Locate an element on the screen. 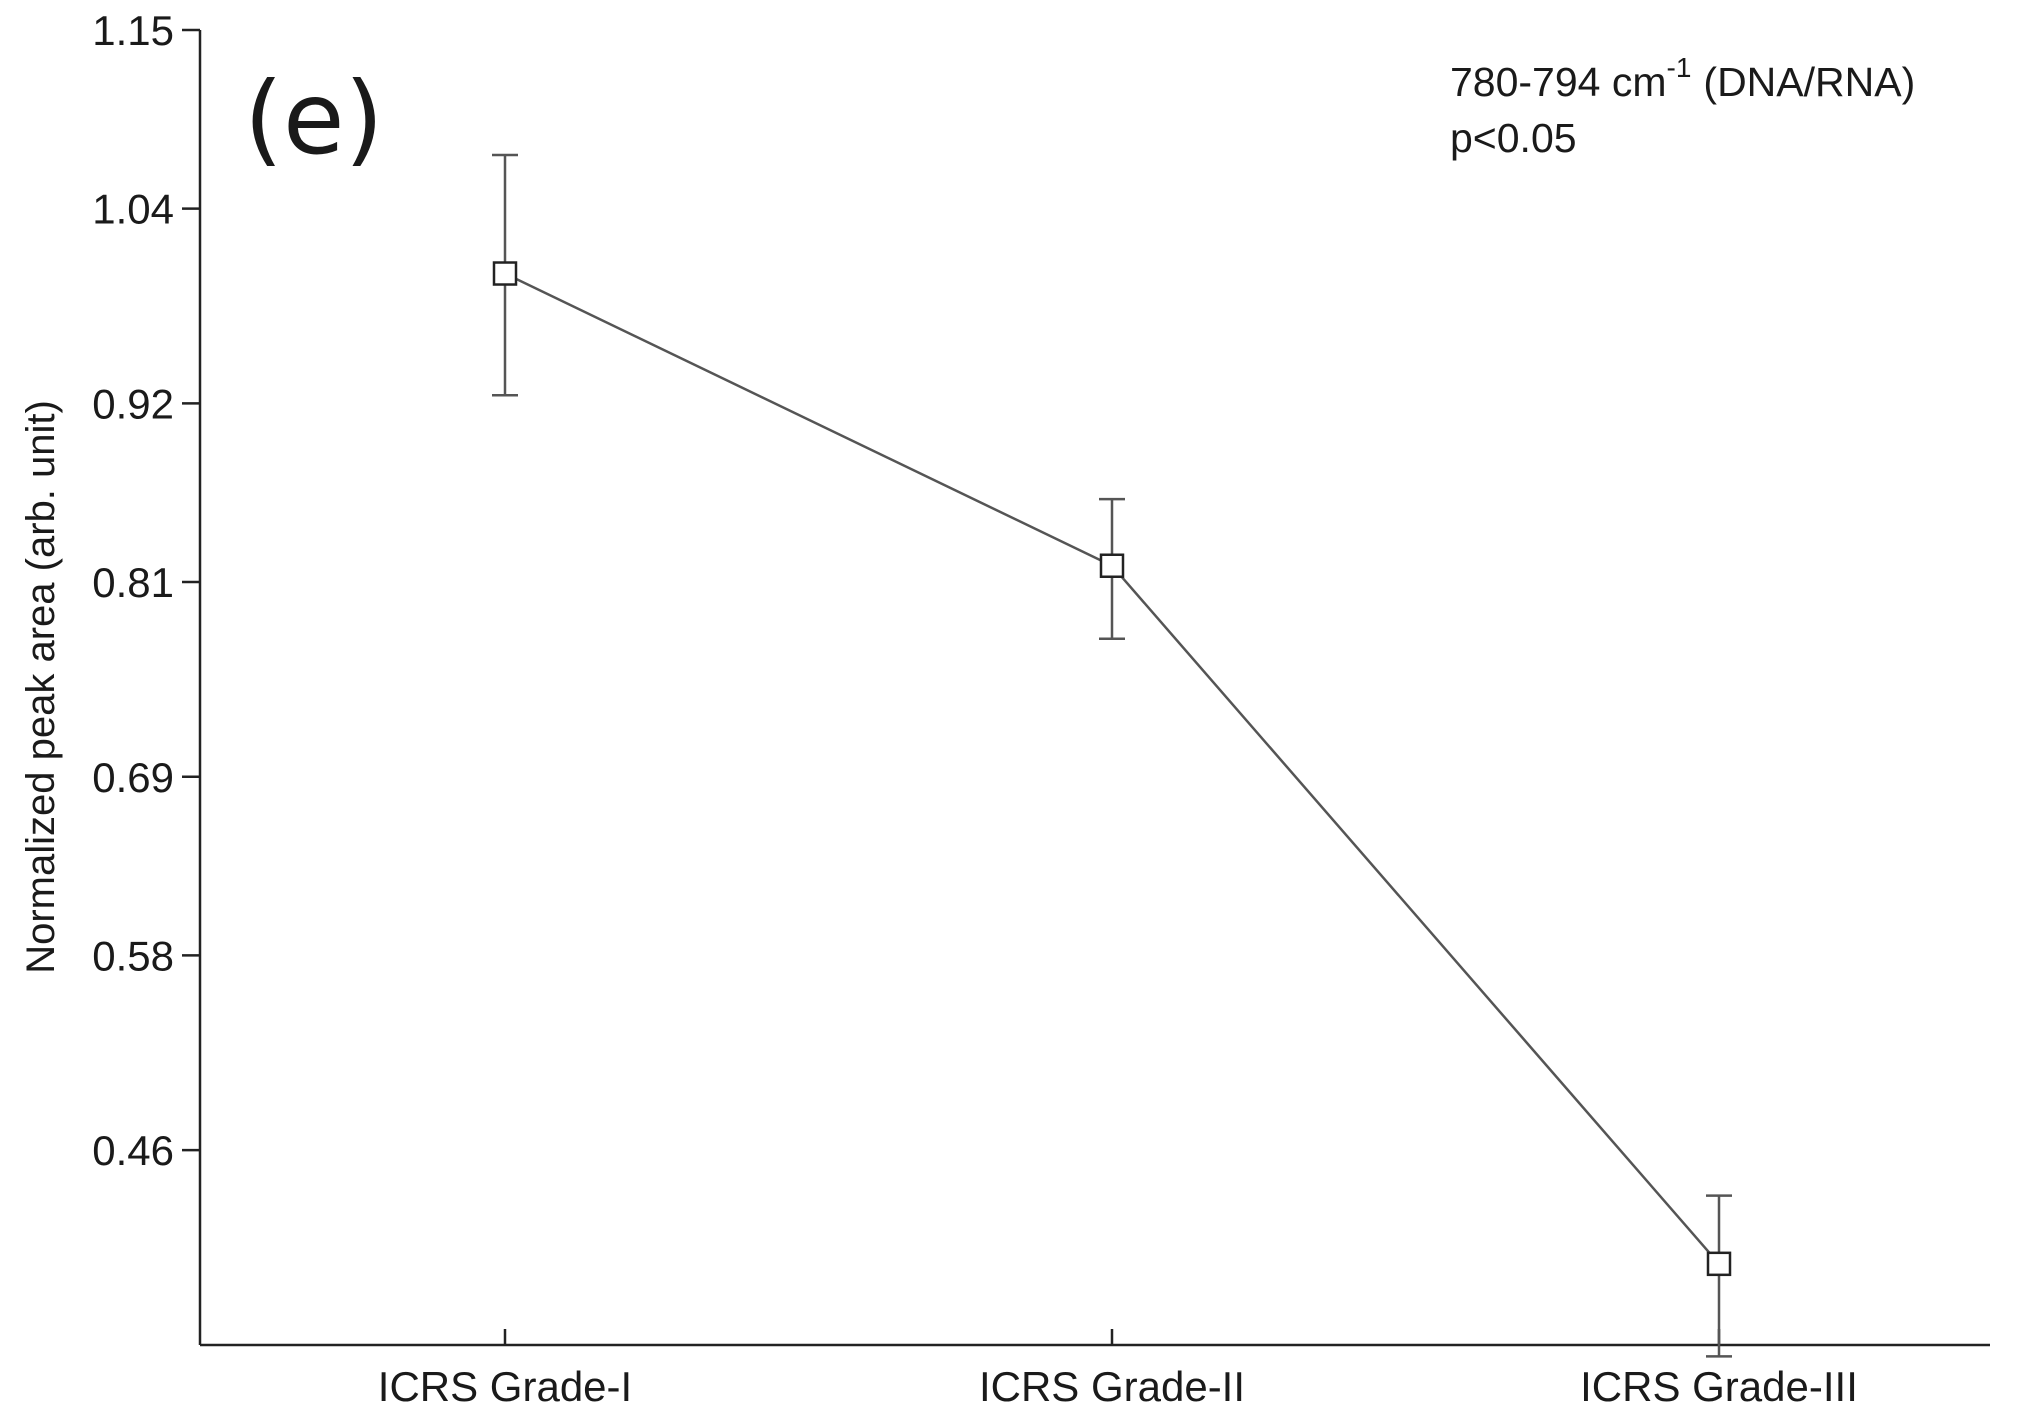 The image size is (2039, 1412). y-tick-label: 0.81 is located at coordinates (133, 582).